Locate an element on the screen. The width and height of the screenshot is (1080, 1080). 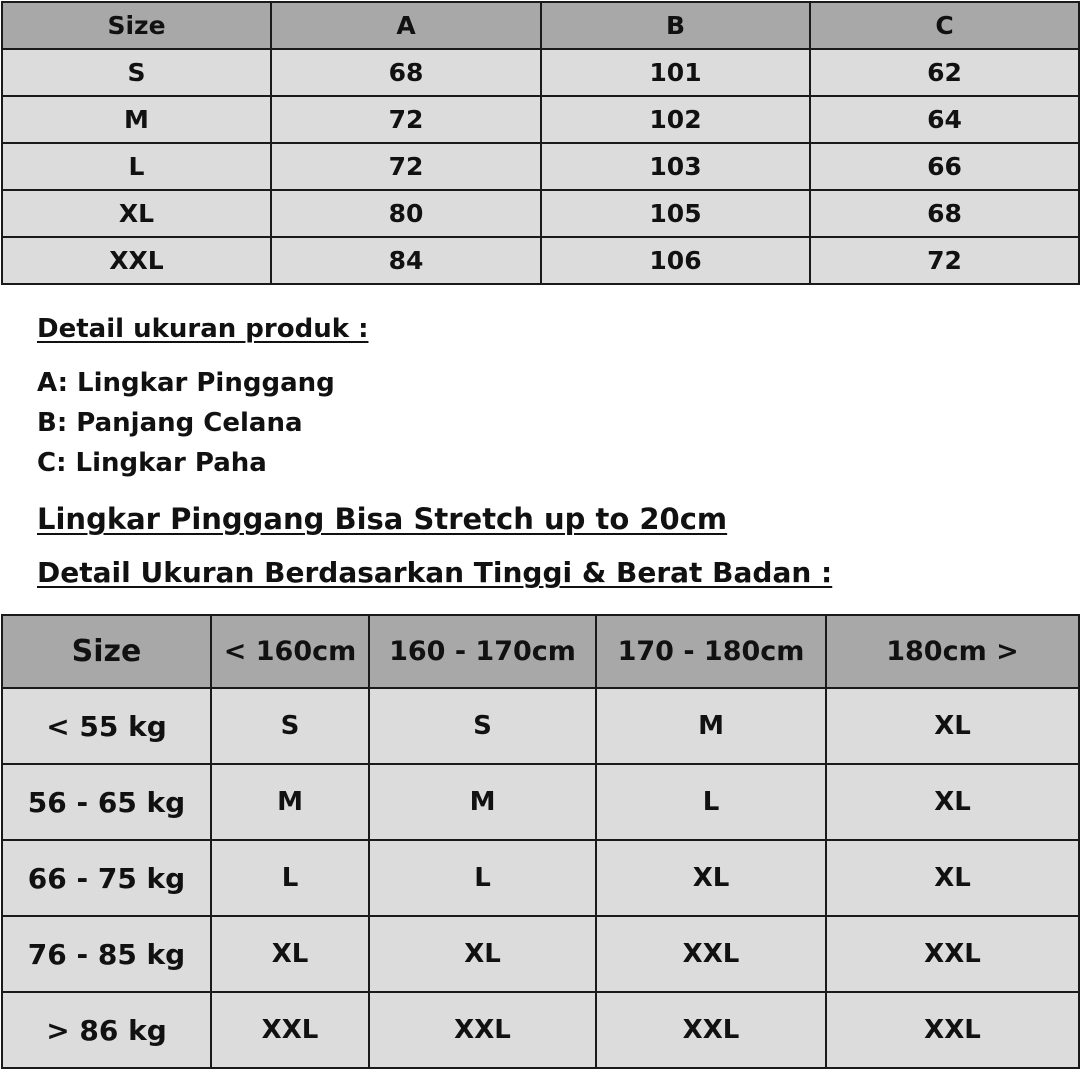
row-label: 66 - 75 kg is located at coordinates (106, 878).